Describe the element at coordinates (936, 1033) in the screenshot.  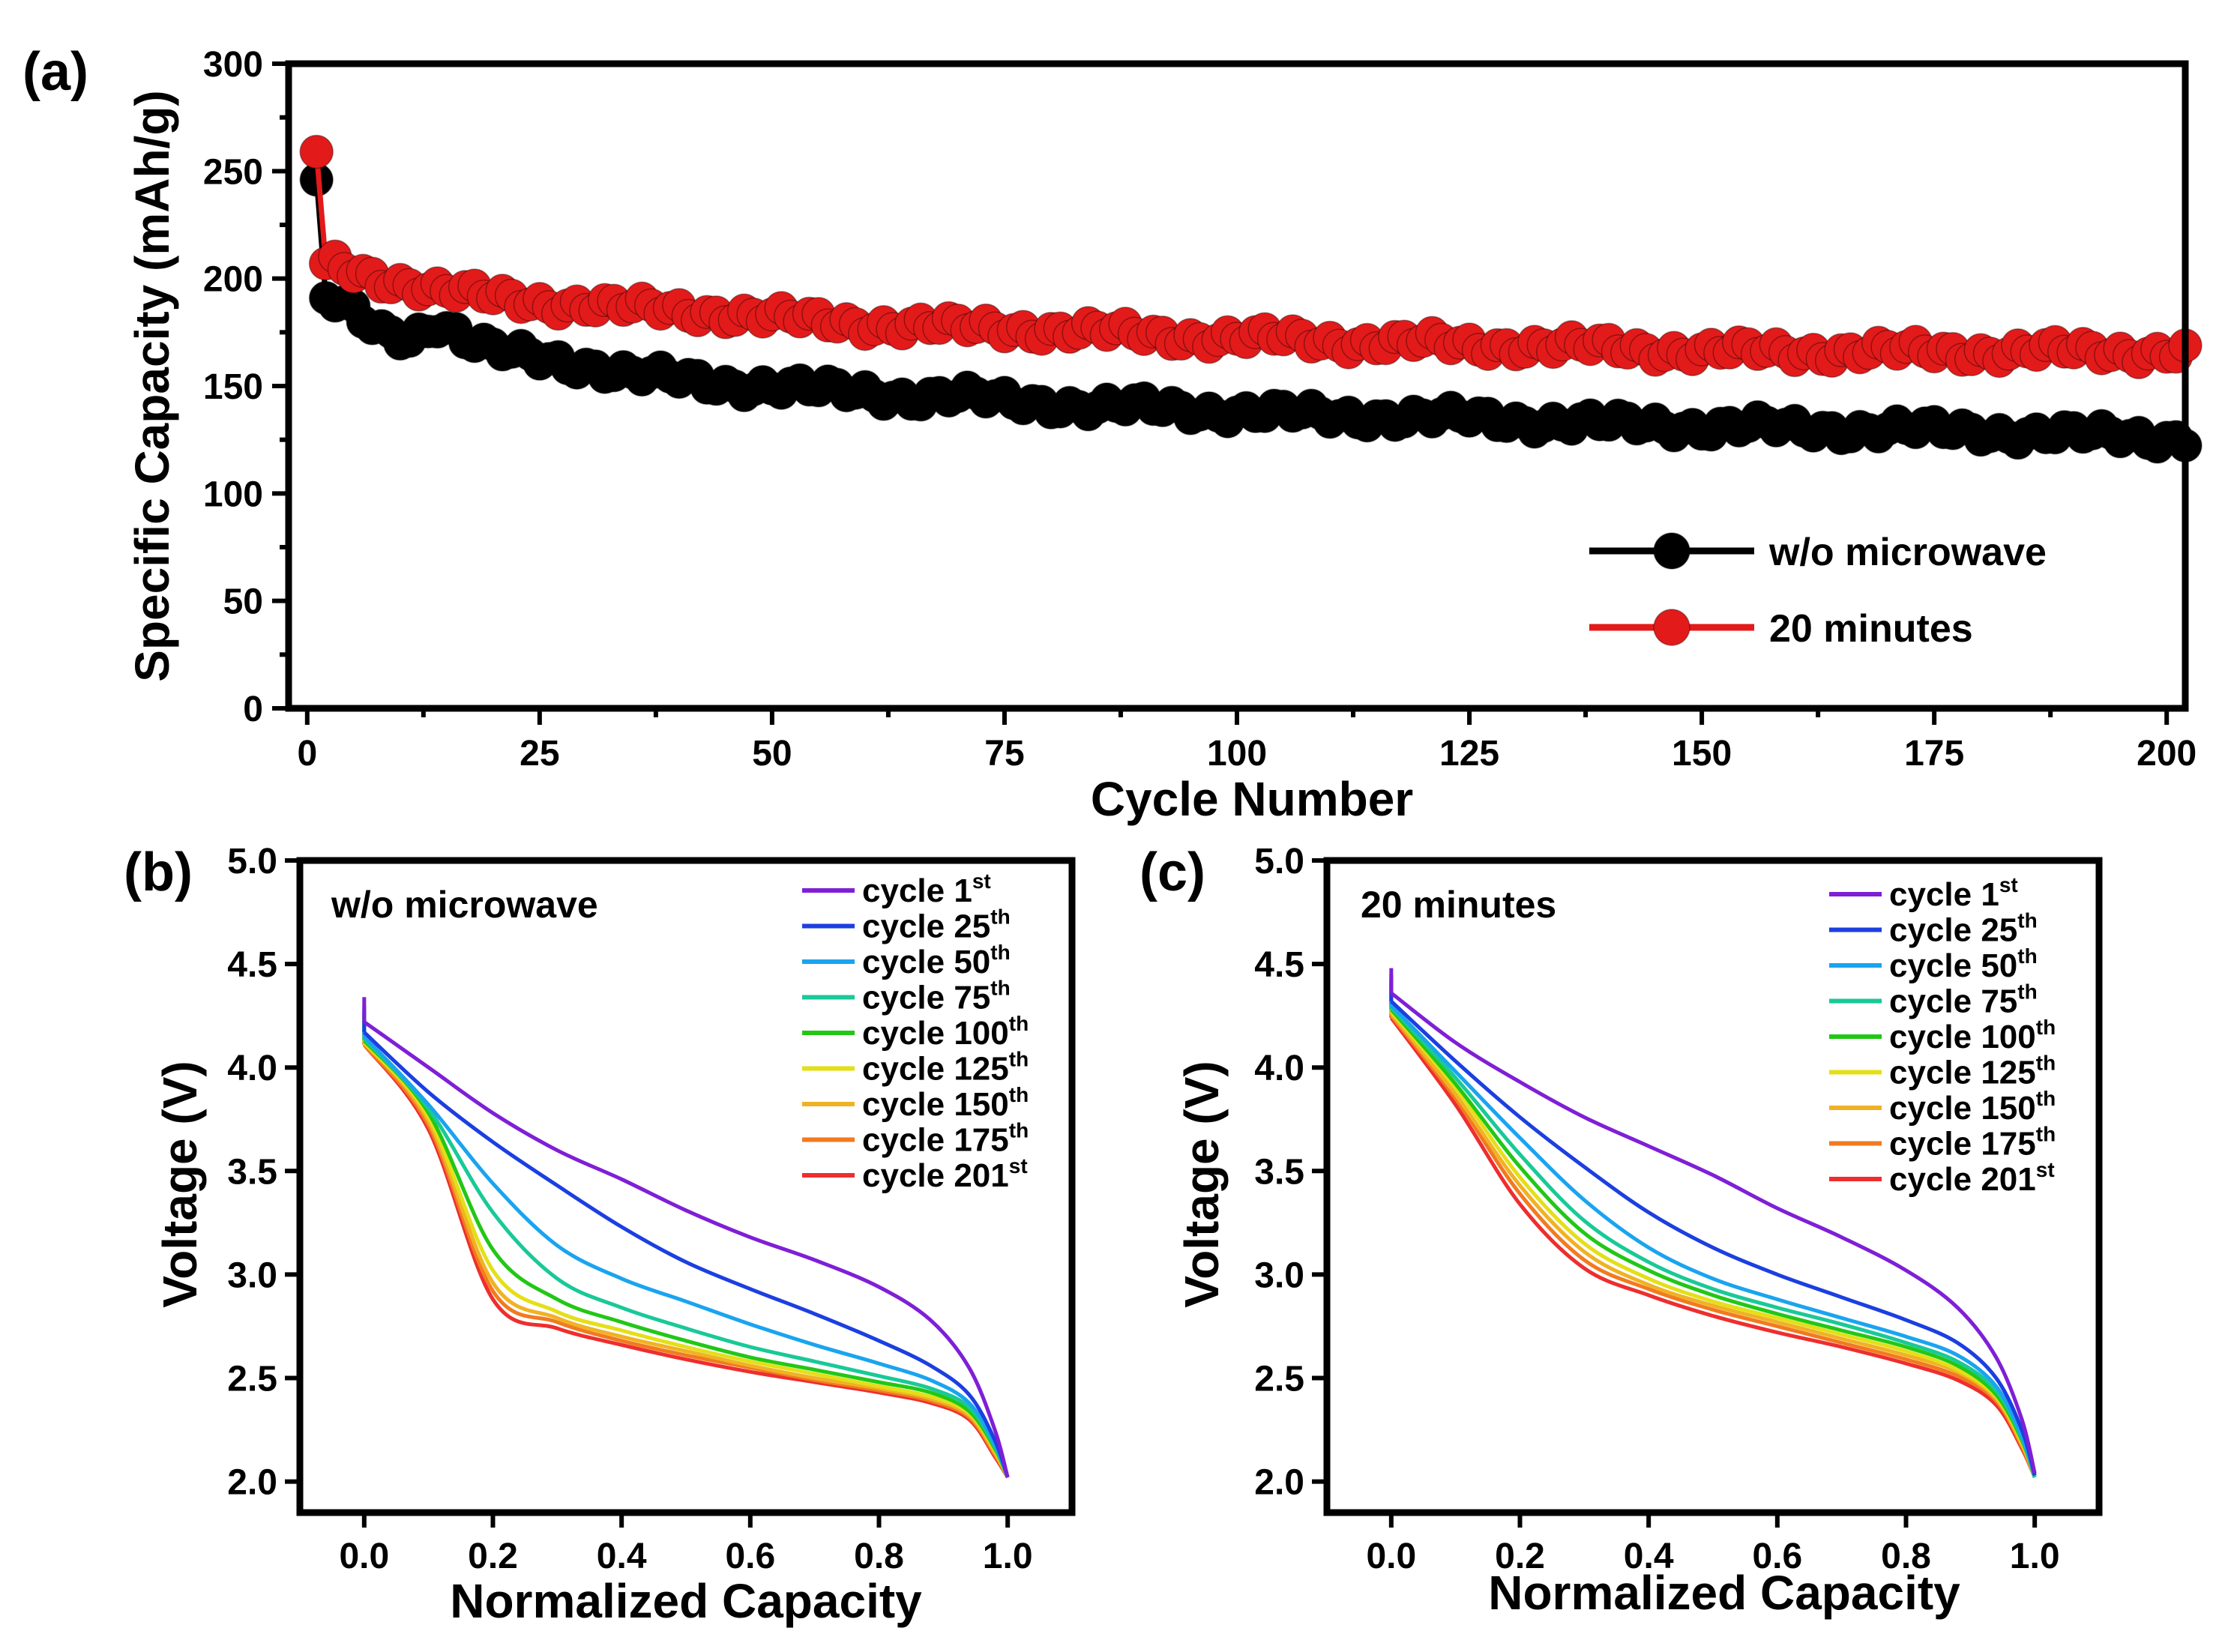
I see `legend-cycle-name: cycle 100` at that location.